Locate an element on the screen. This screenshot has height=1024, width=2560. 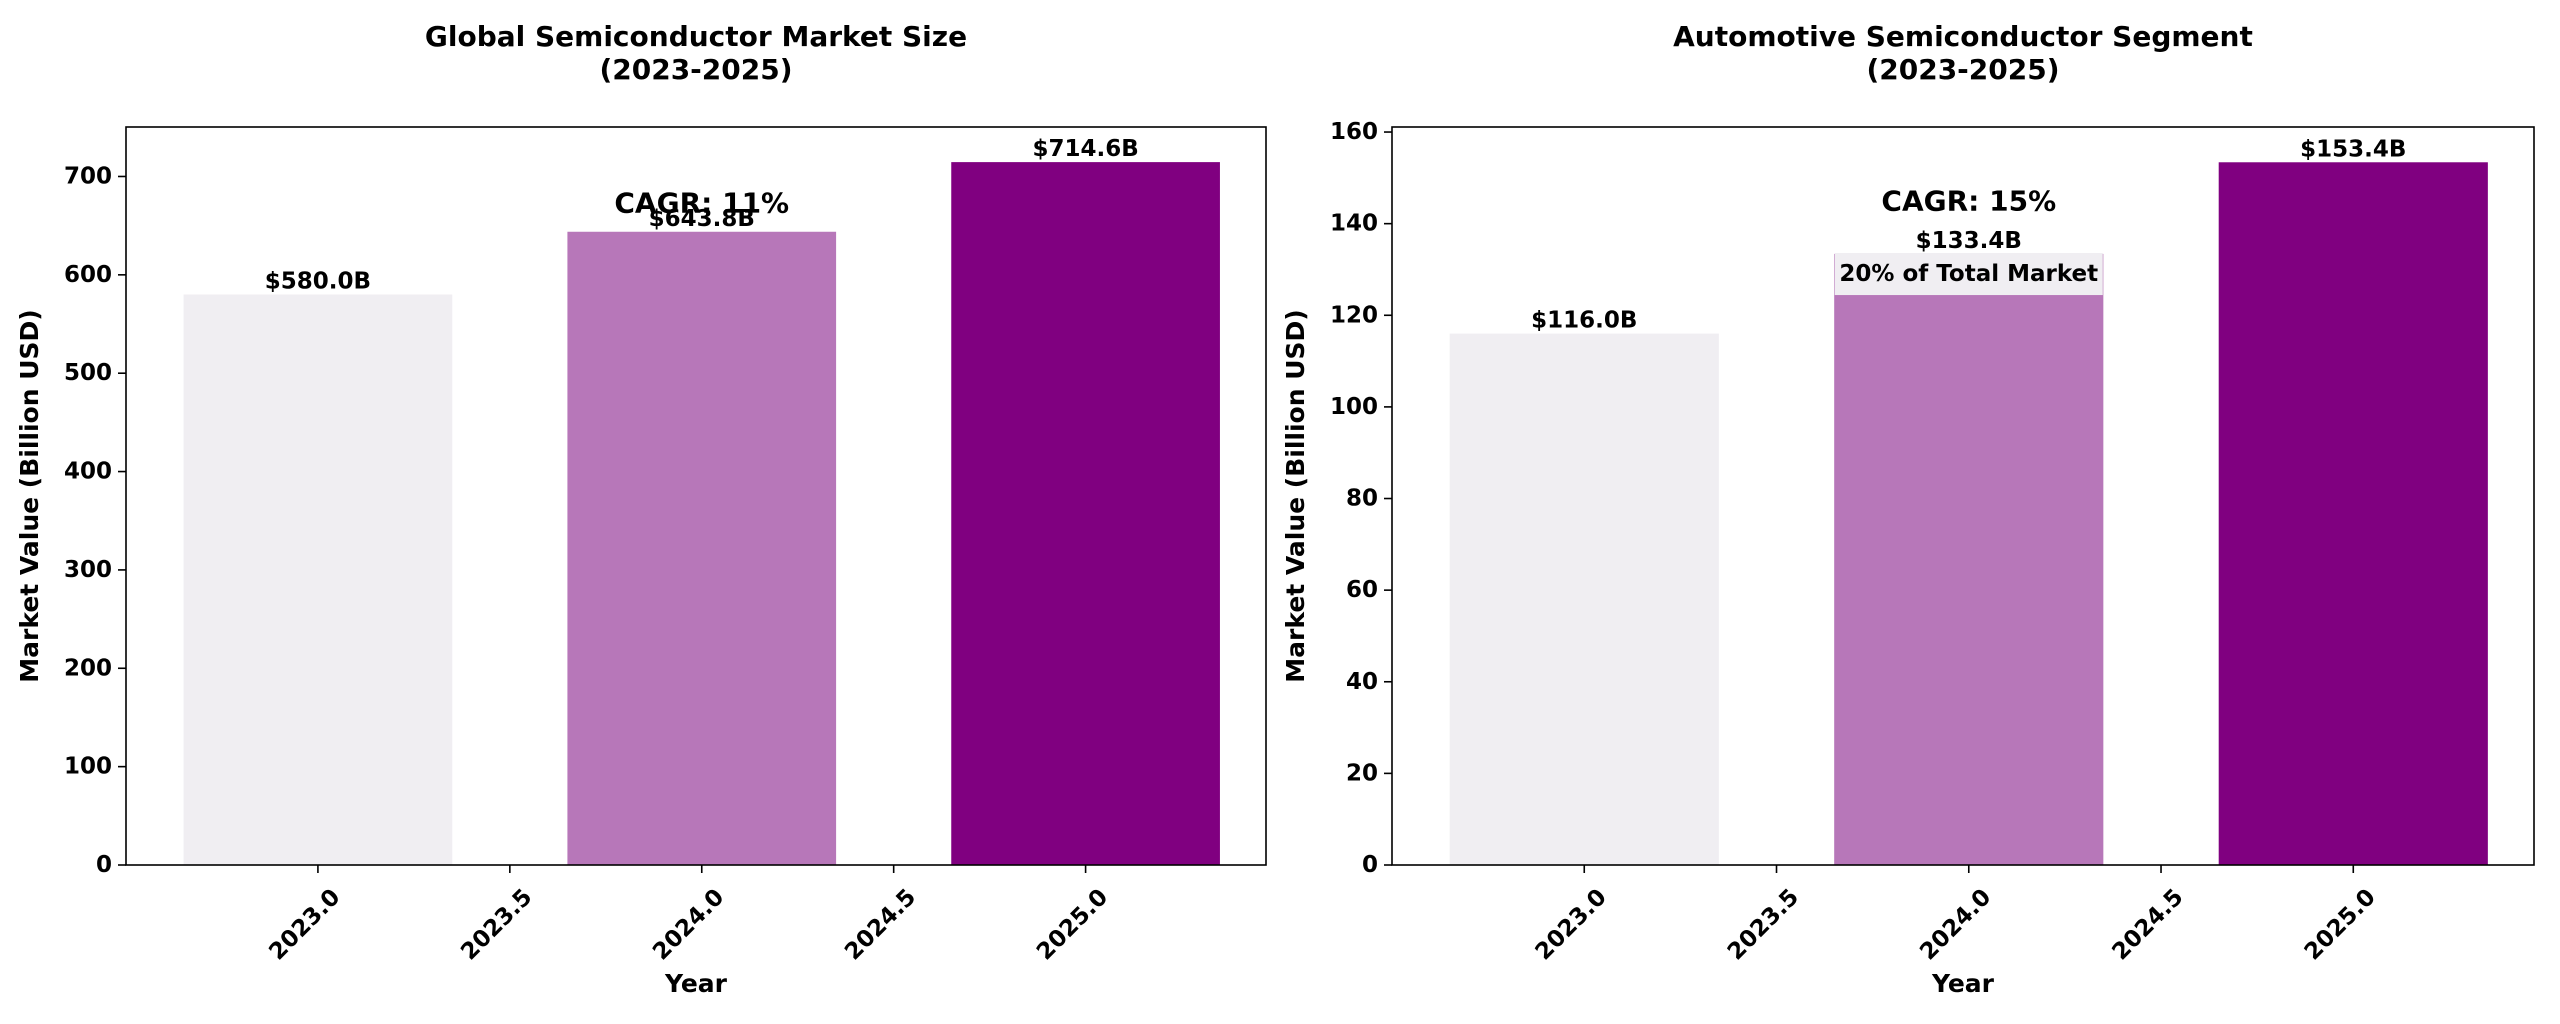
share-annotation-box is located at coordinates (1968, 274).